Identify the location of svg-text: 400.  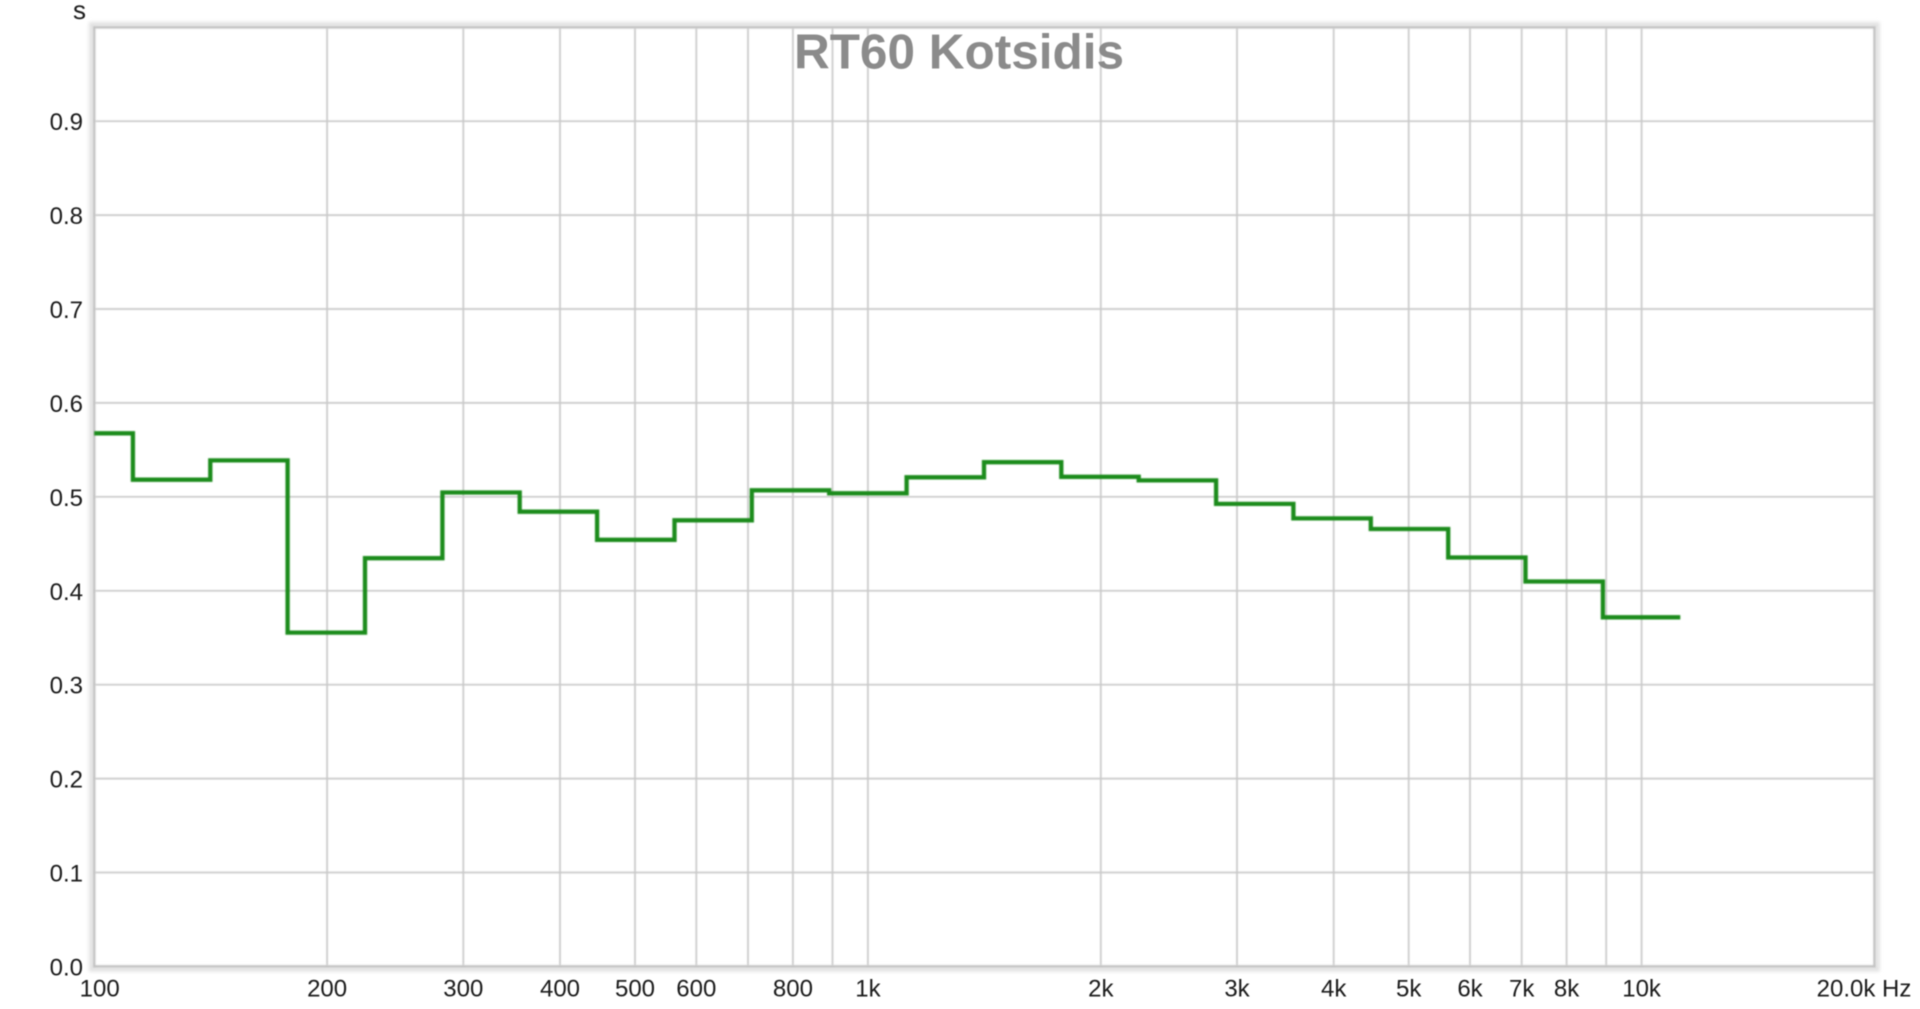
(560, 989).